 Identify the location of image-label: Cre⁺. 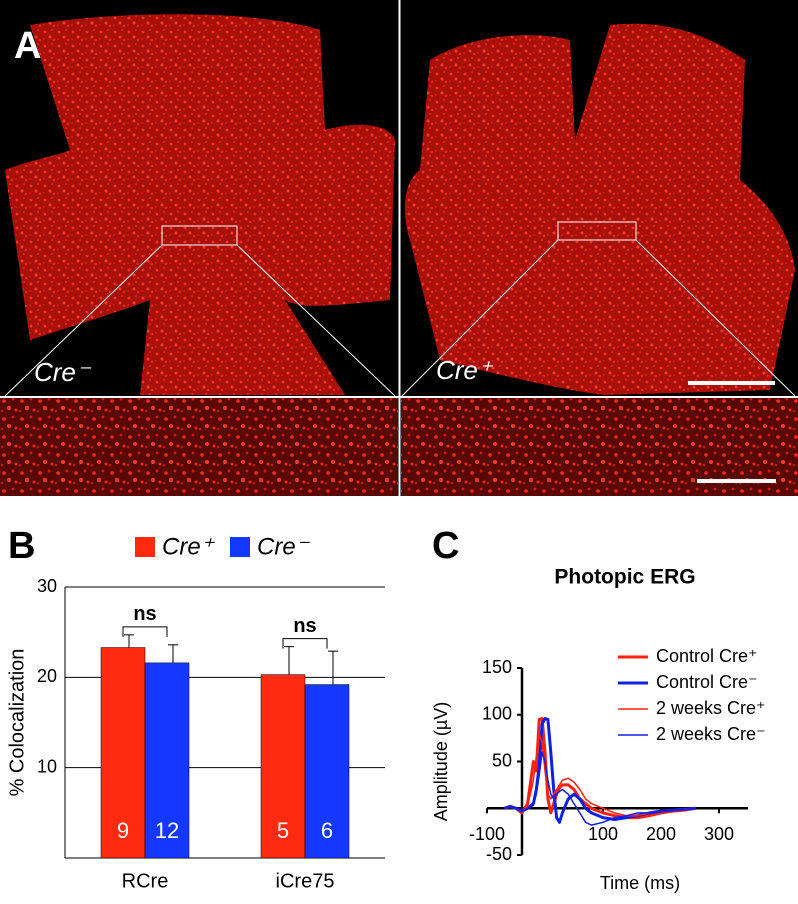
(465, 370).